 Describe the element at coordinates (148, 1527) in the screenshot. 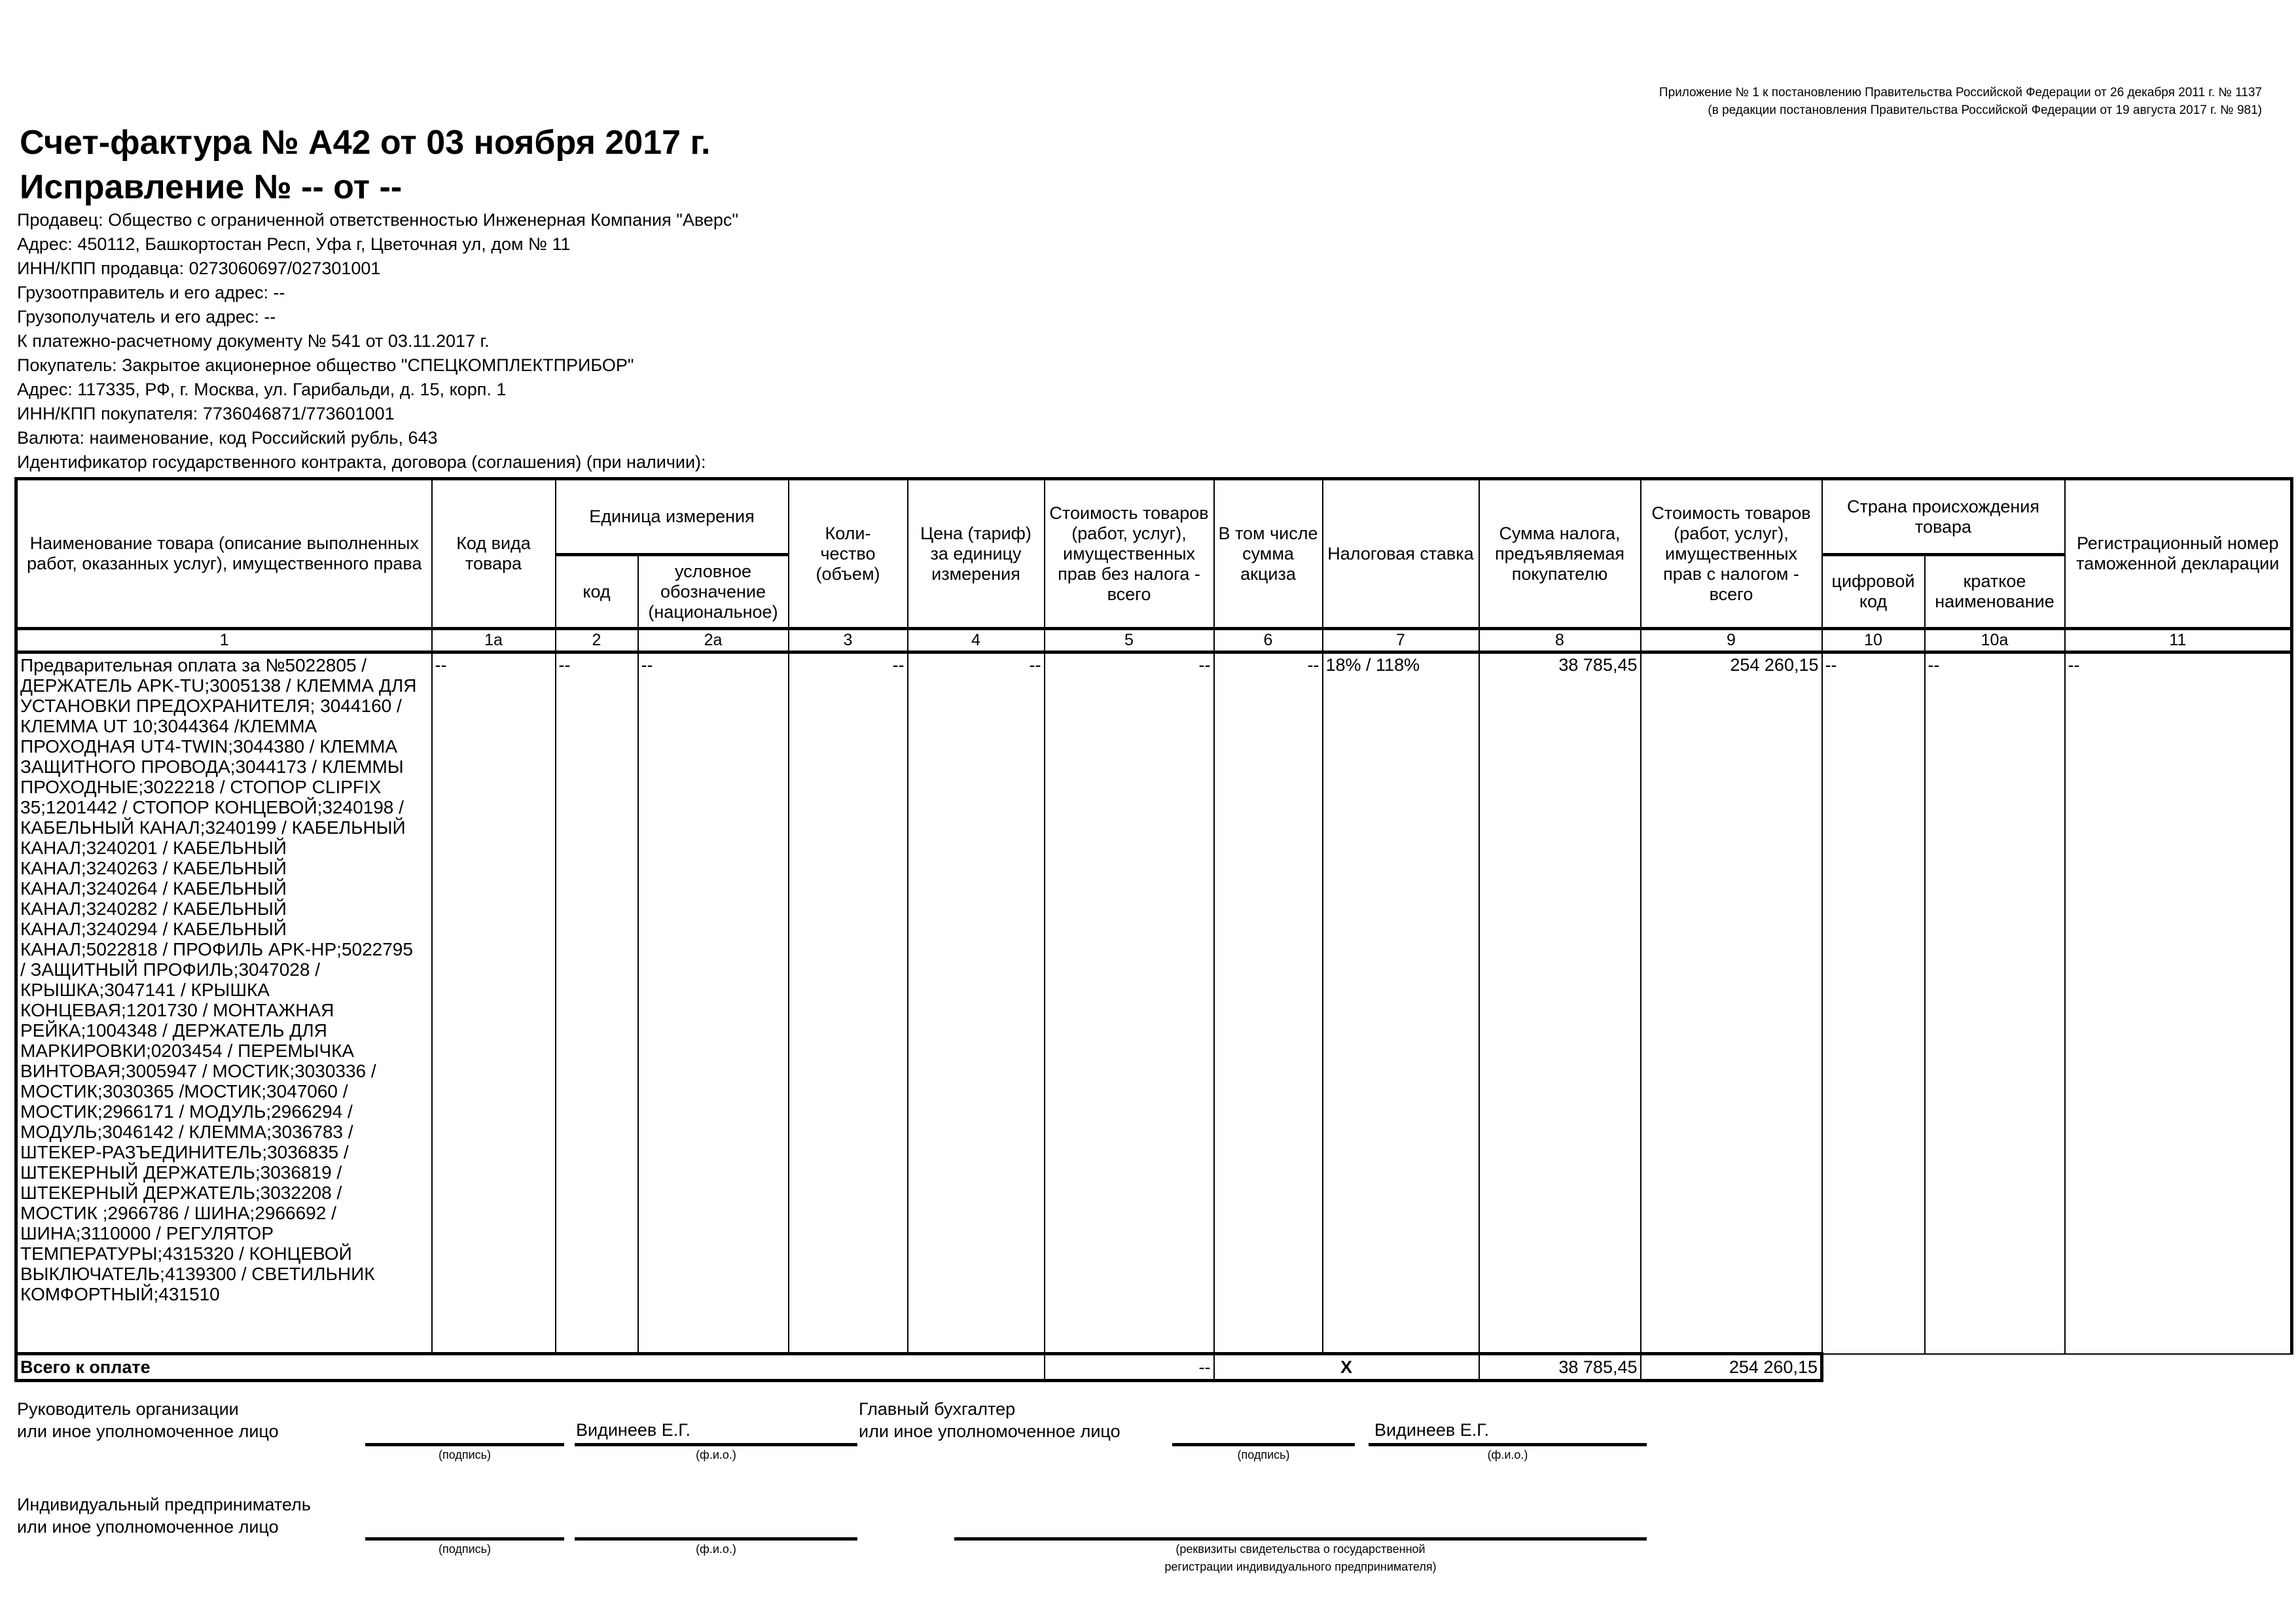

I see `ip-label-line2: или иное уполномоченное лицо` at that location.